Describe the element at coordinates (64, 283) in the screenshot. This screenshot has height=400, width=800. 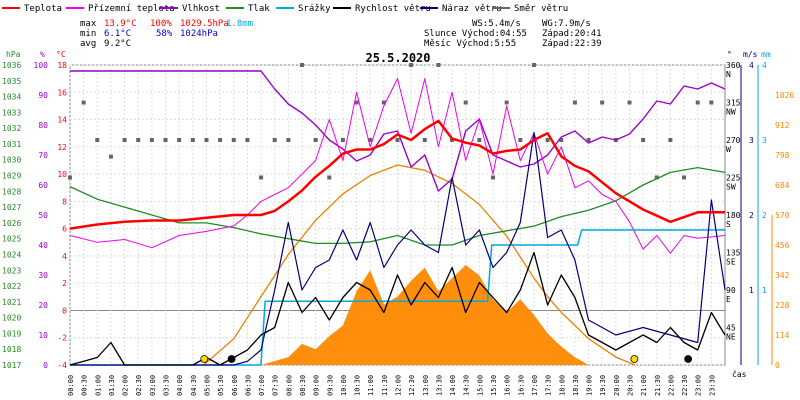
I see `tick-temp-3: 2` at that location.